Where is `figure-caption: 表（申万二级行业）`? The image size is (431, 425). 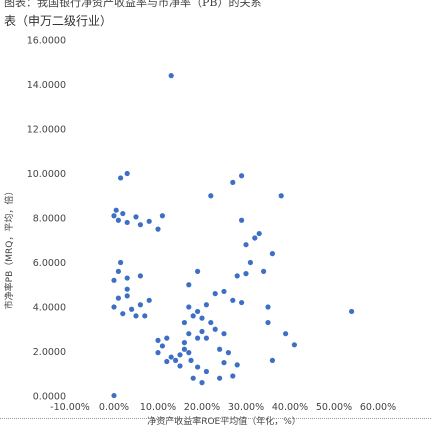
figure-caption: 表（申万二级行业） is located at coordinates (58, 21).